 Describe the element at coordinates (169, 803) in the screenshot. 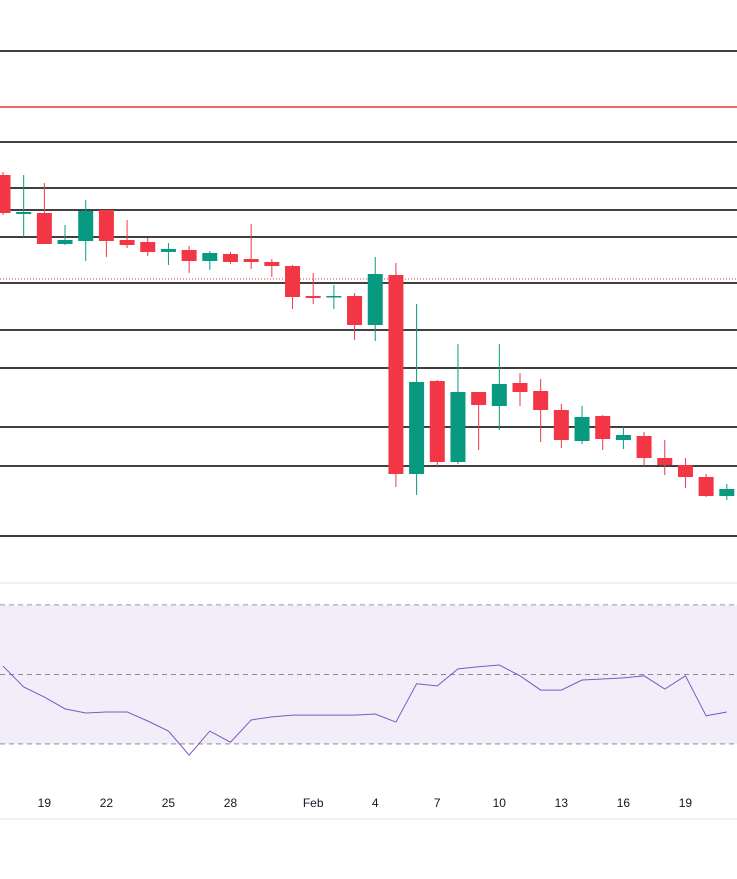

I see `x-tick-label: 25` at that location.